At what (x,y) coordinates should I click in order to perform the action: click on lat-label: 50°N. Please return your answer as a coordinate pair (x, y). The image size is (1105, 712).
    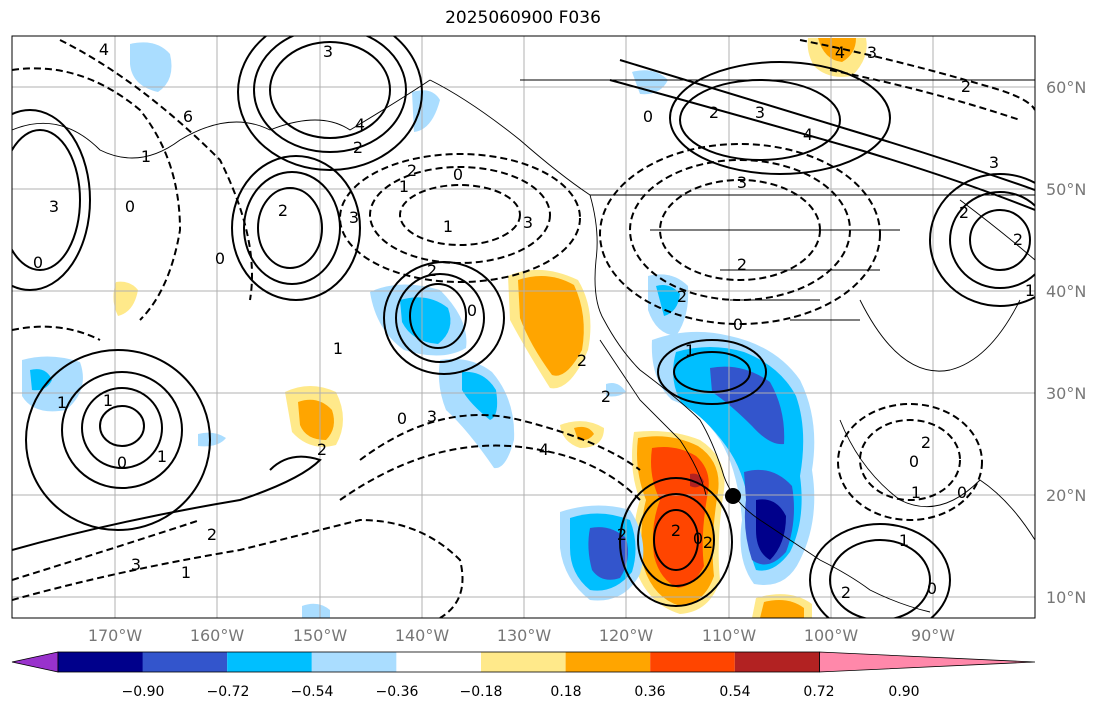
    Looking at the image, I should click on (1066, 189).